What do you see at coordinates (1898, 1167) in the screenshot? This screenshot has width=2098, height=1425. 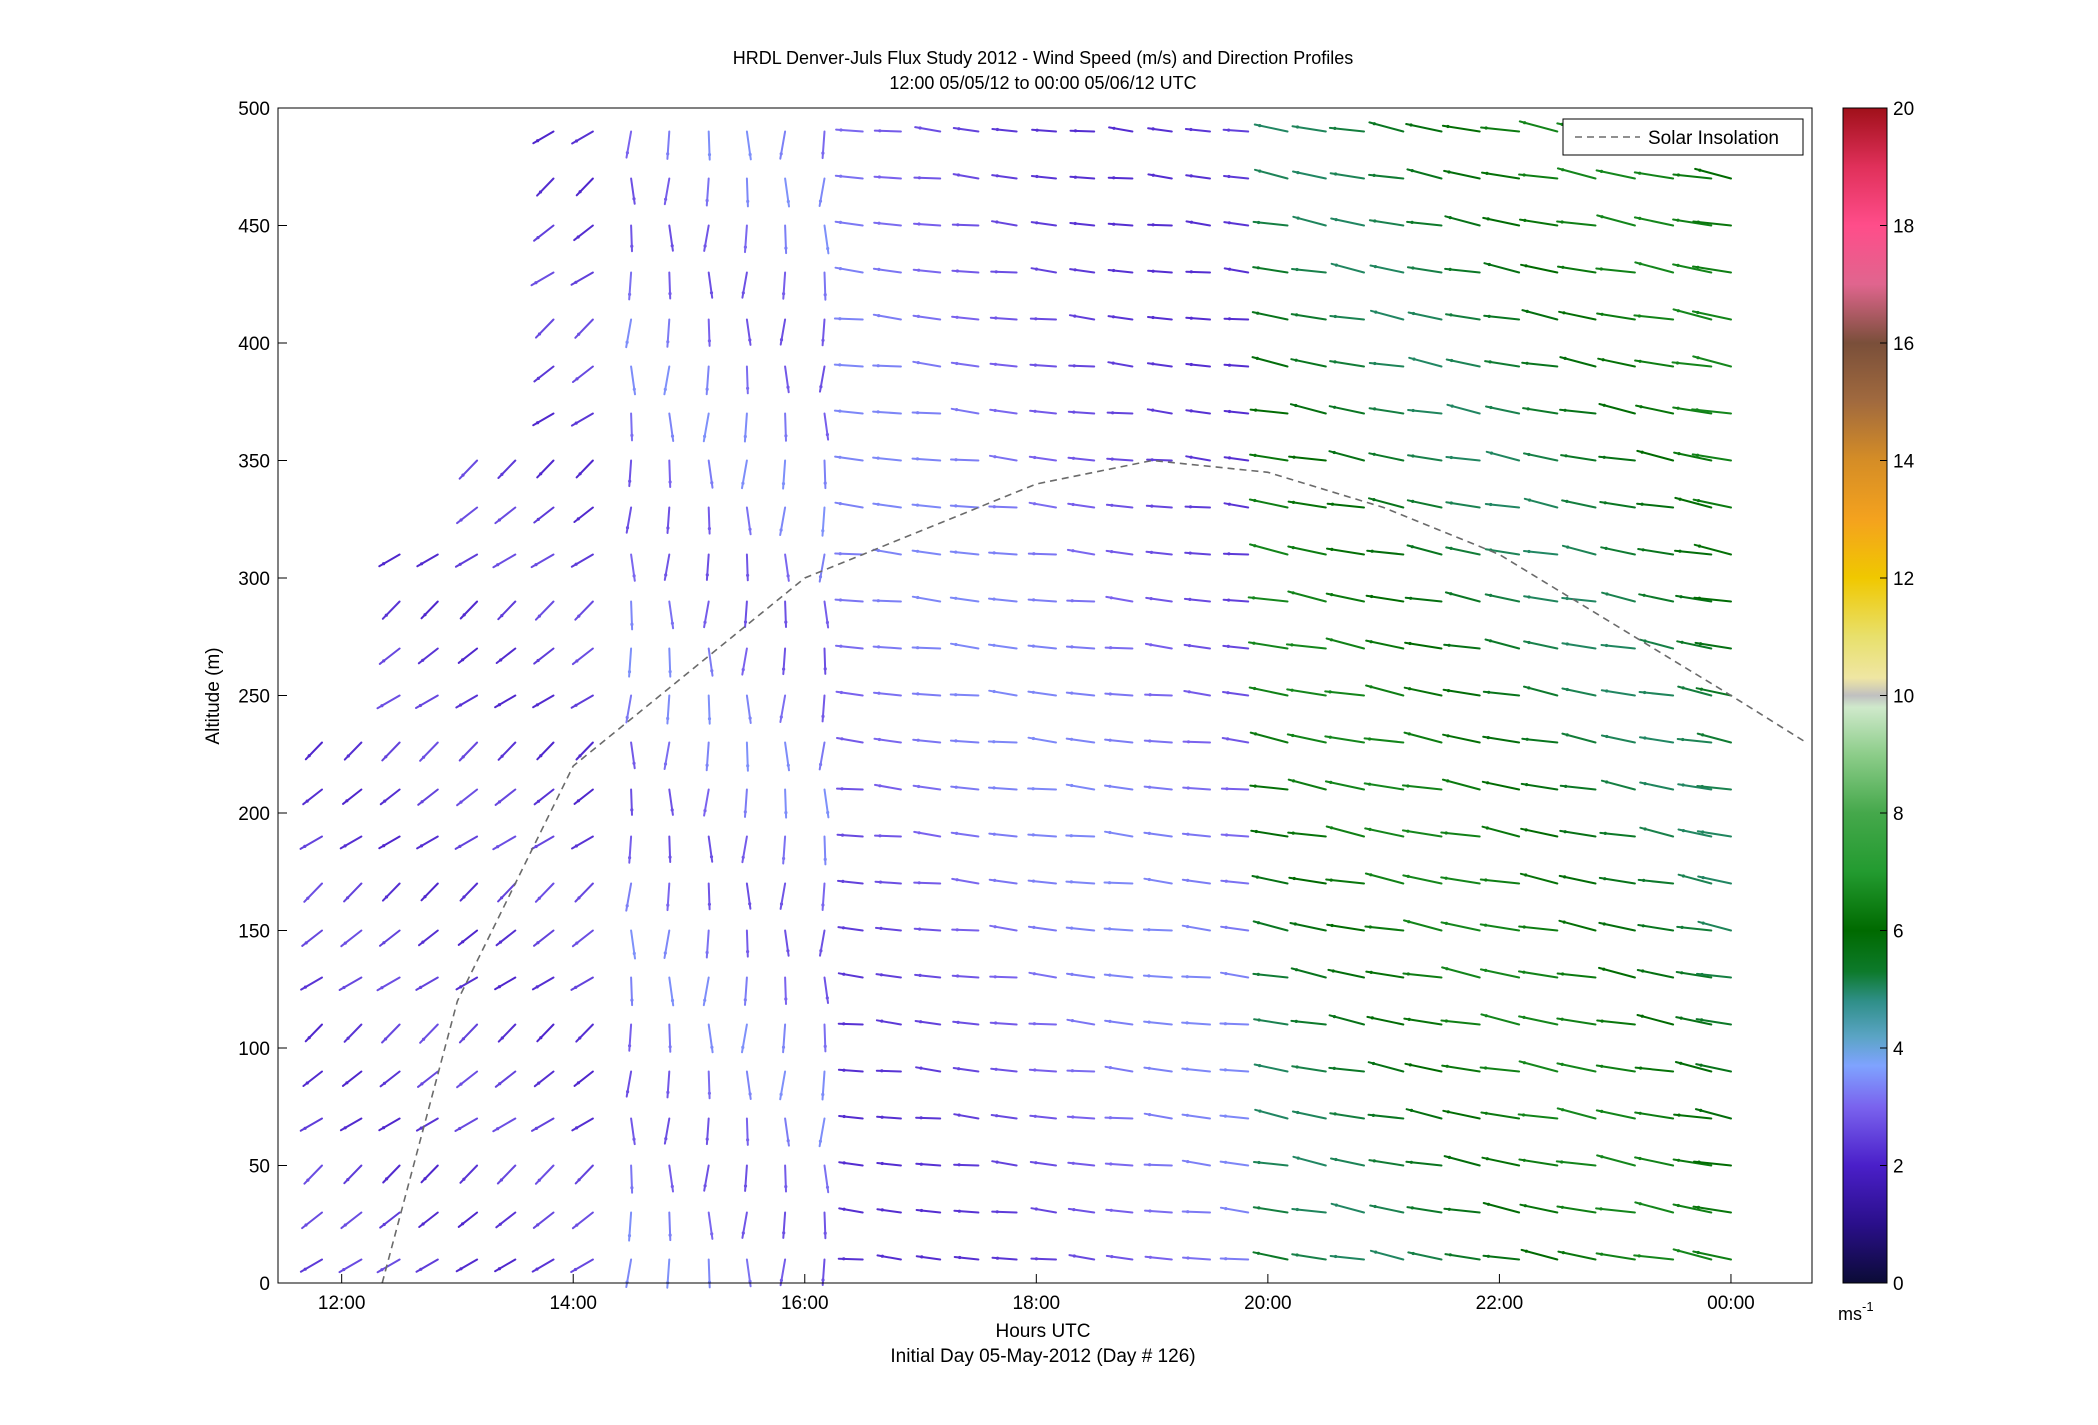 I see `colorbar-tick-label: 2` at bounding box center [1898, 1167].